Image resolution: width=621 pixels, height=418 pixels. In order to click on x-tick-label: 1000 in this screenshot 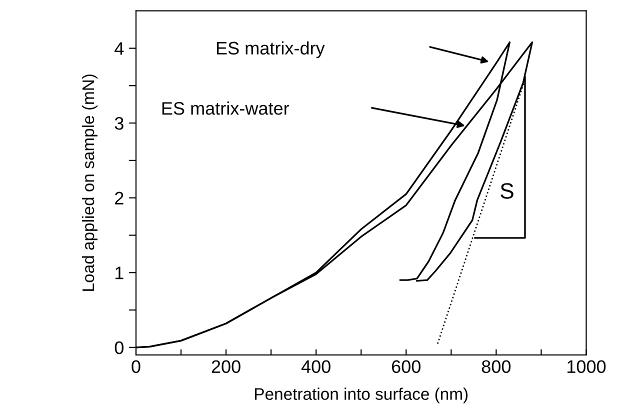, I will do `click(587, 367)`.